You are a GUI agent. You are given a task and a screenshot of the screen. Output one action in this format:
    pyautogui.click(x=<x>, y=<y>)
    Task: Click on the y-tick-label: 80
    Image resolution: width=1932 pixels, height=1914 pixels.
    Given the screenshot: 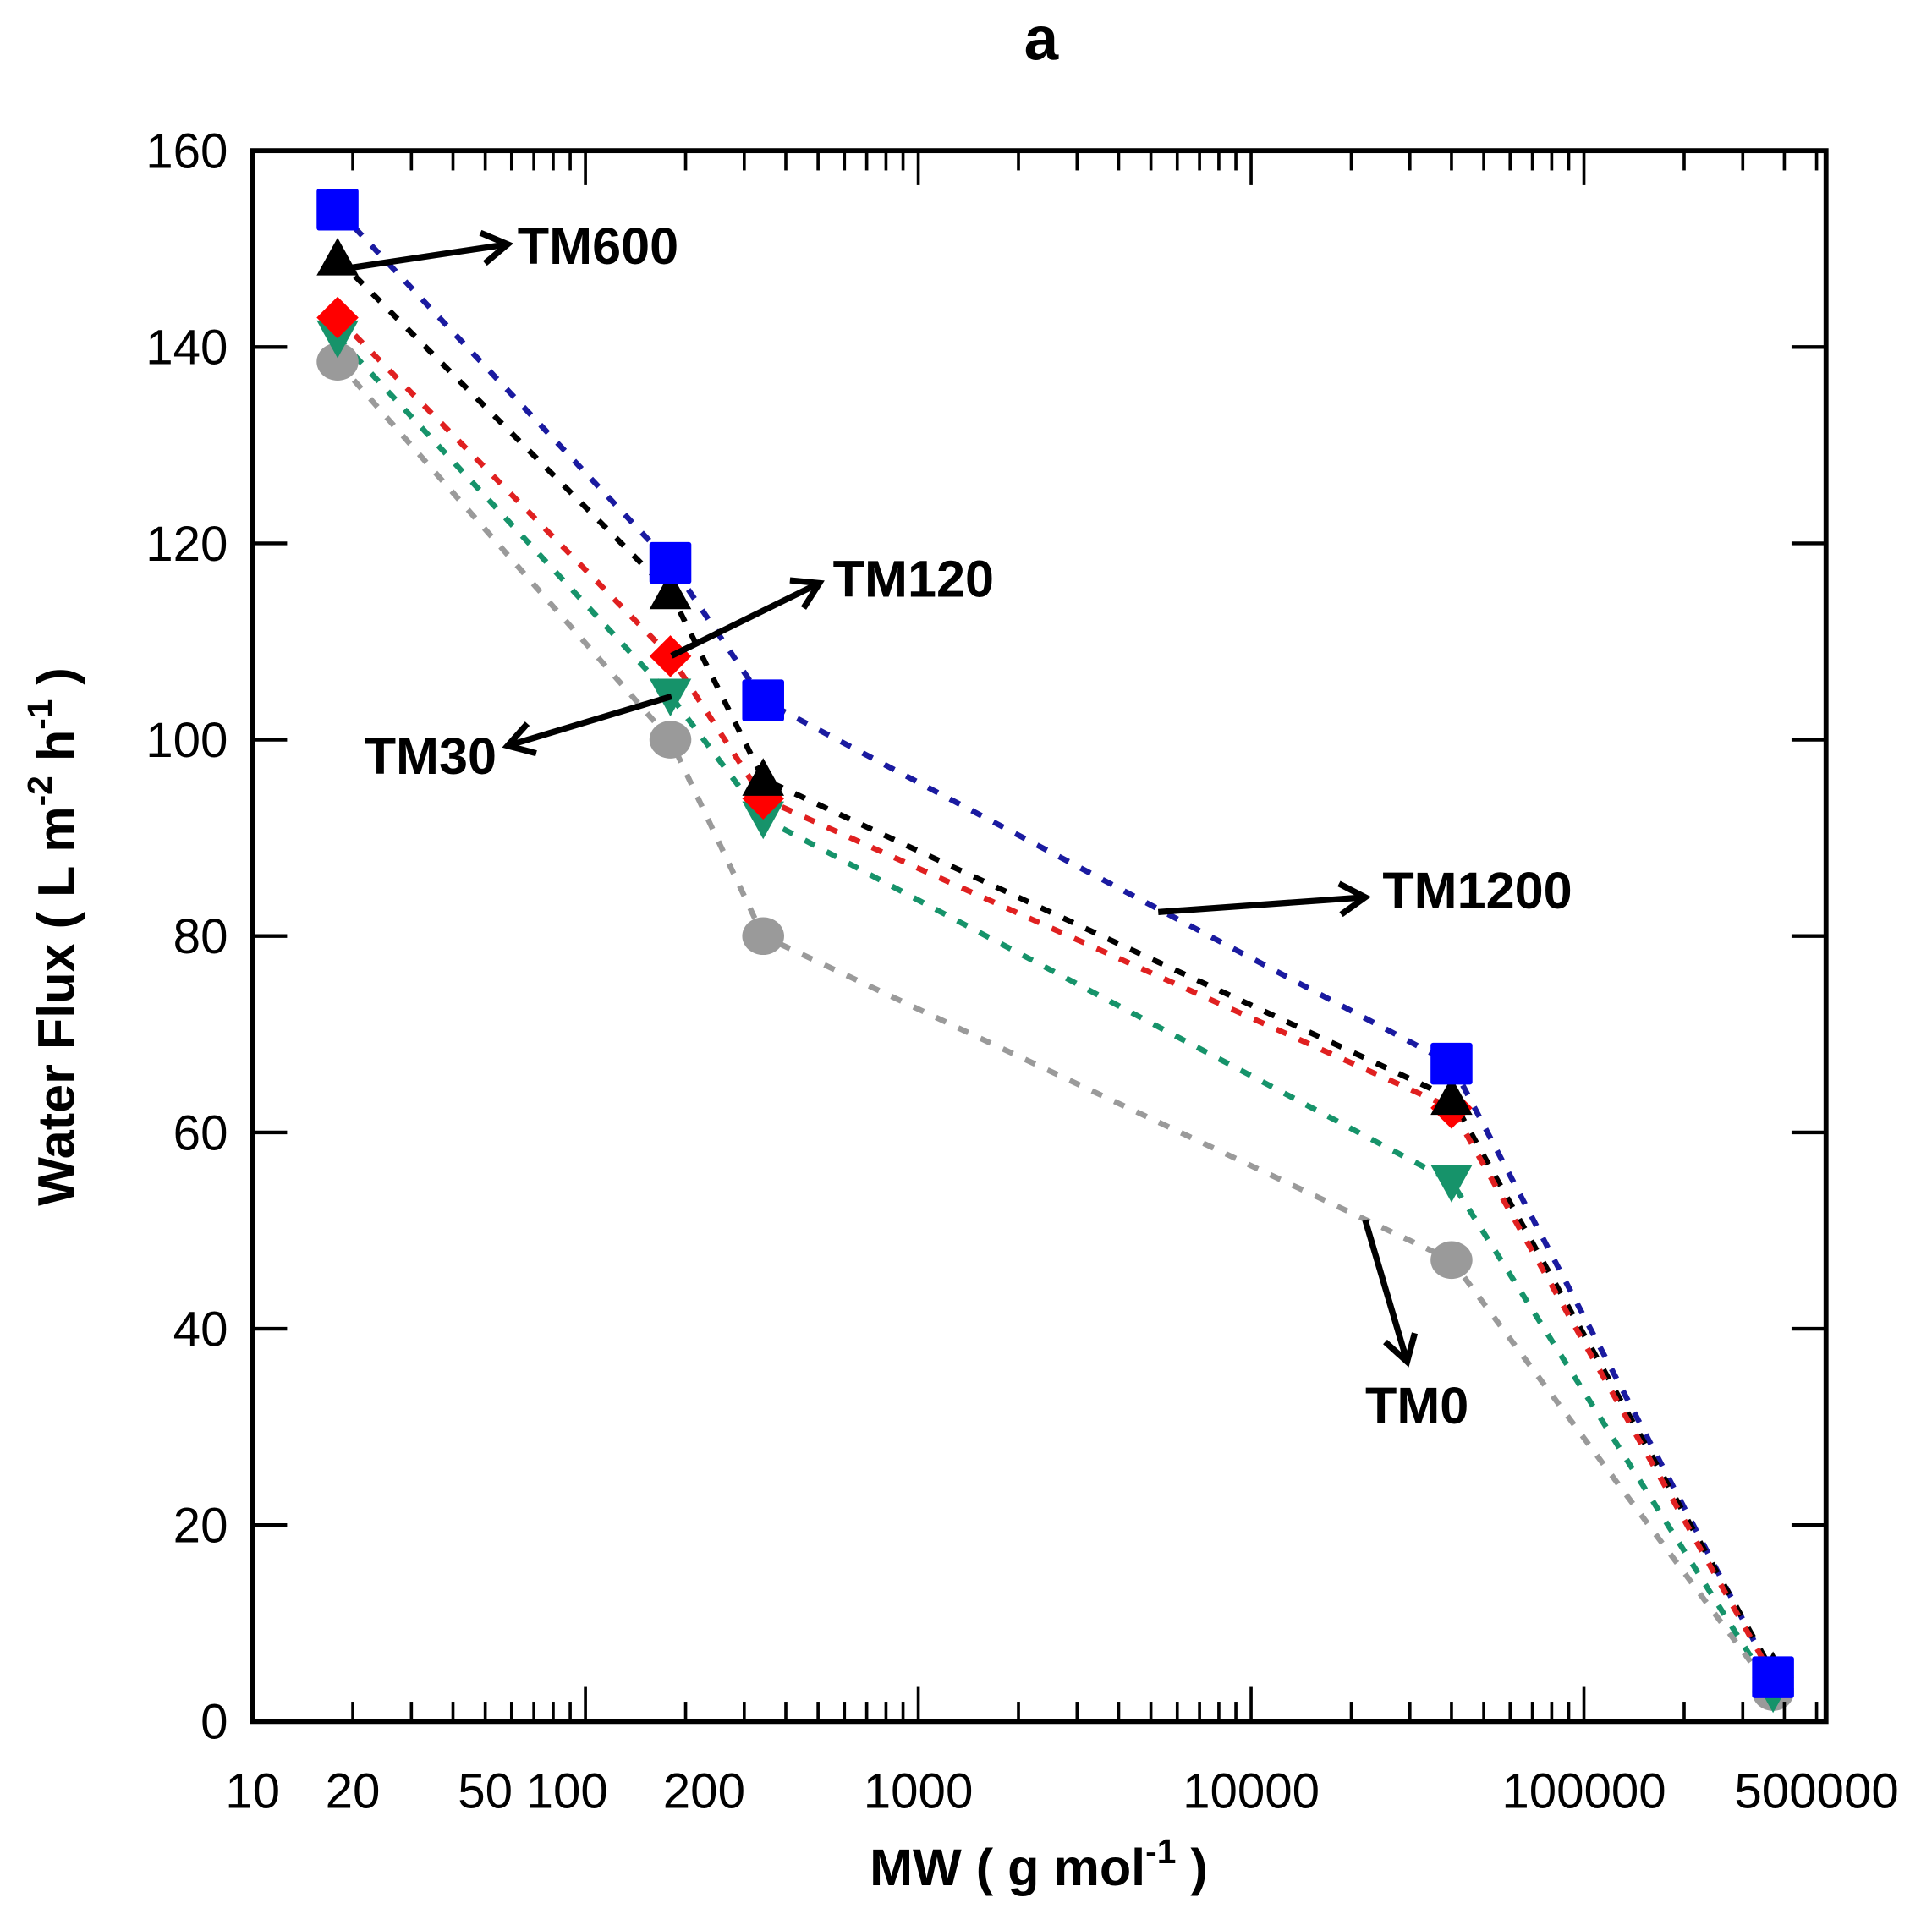 What is the action you would take?
    pyautogui.click(x=201, y=937)
    